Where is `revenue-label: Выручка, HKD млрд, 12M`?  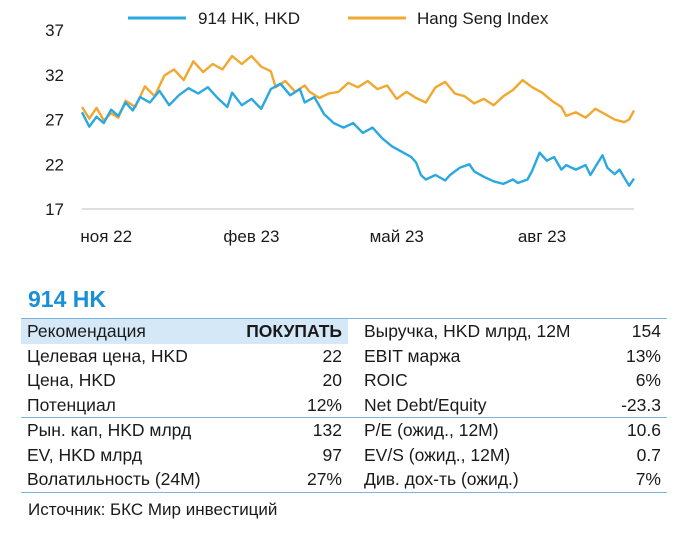
revenue-label: Выручка, HKD млрд, 12M is located at coordinates (469, 331).